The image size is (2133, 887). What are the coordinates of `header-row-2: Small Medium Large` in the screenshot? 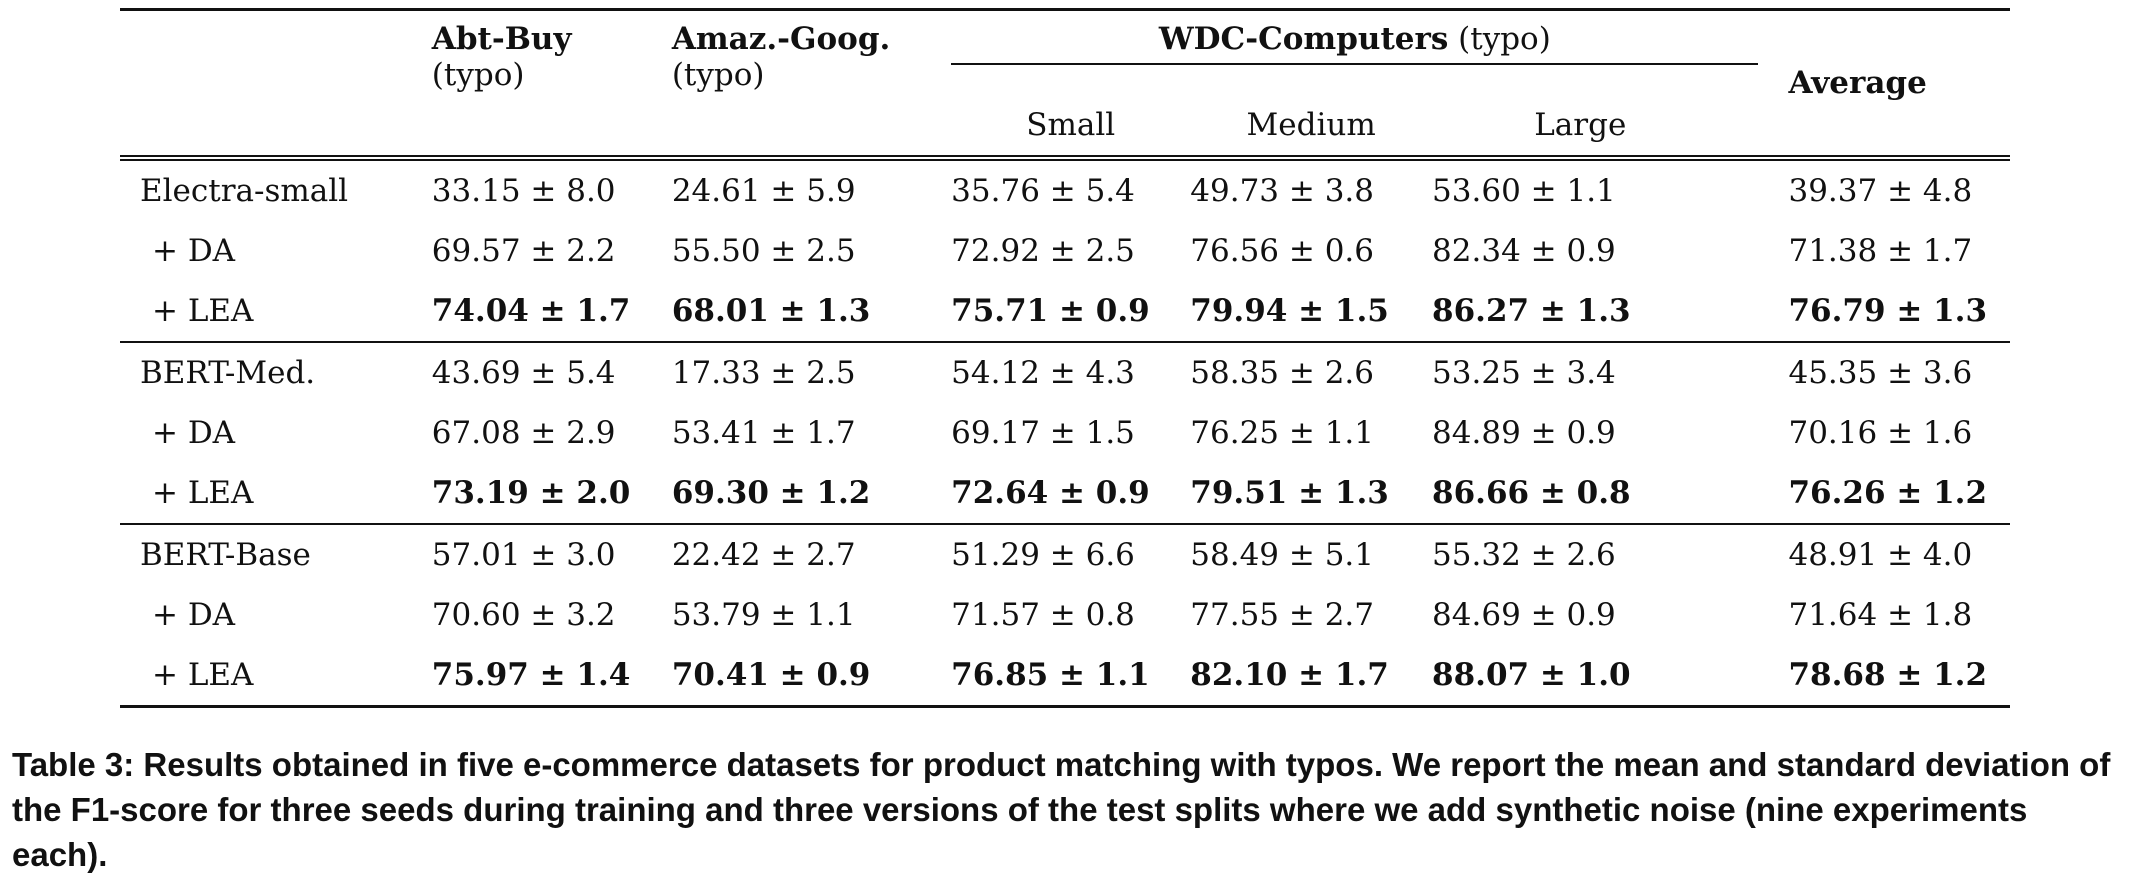 It's located at (1065, 126).